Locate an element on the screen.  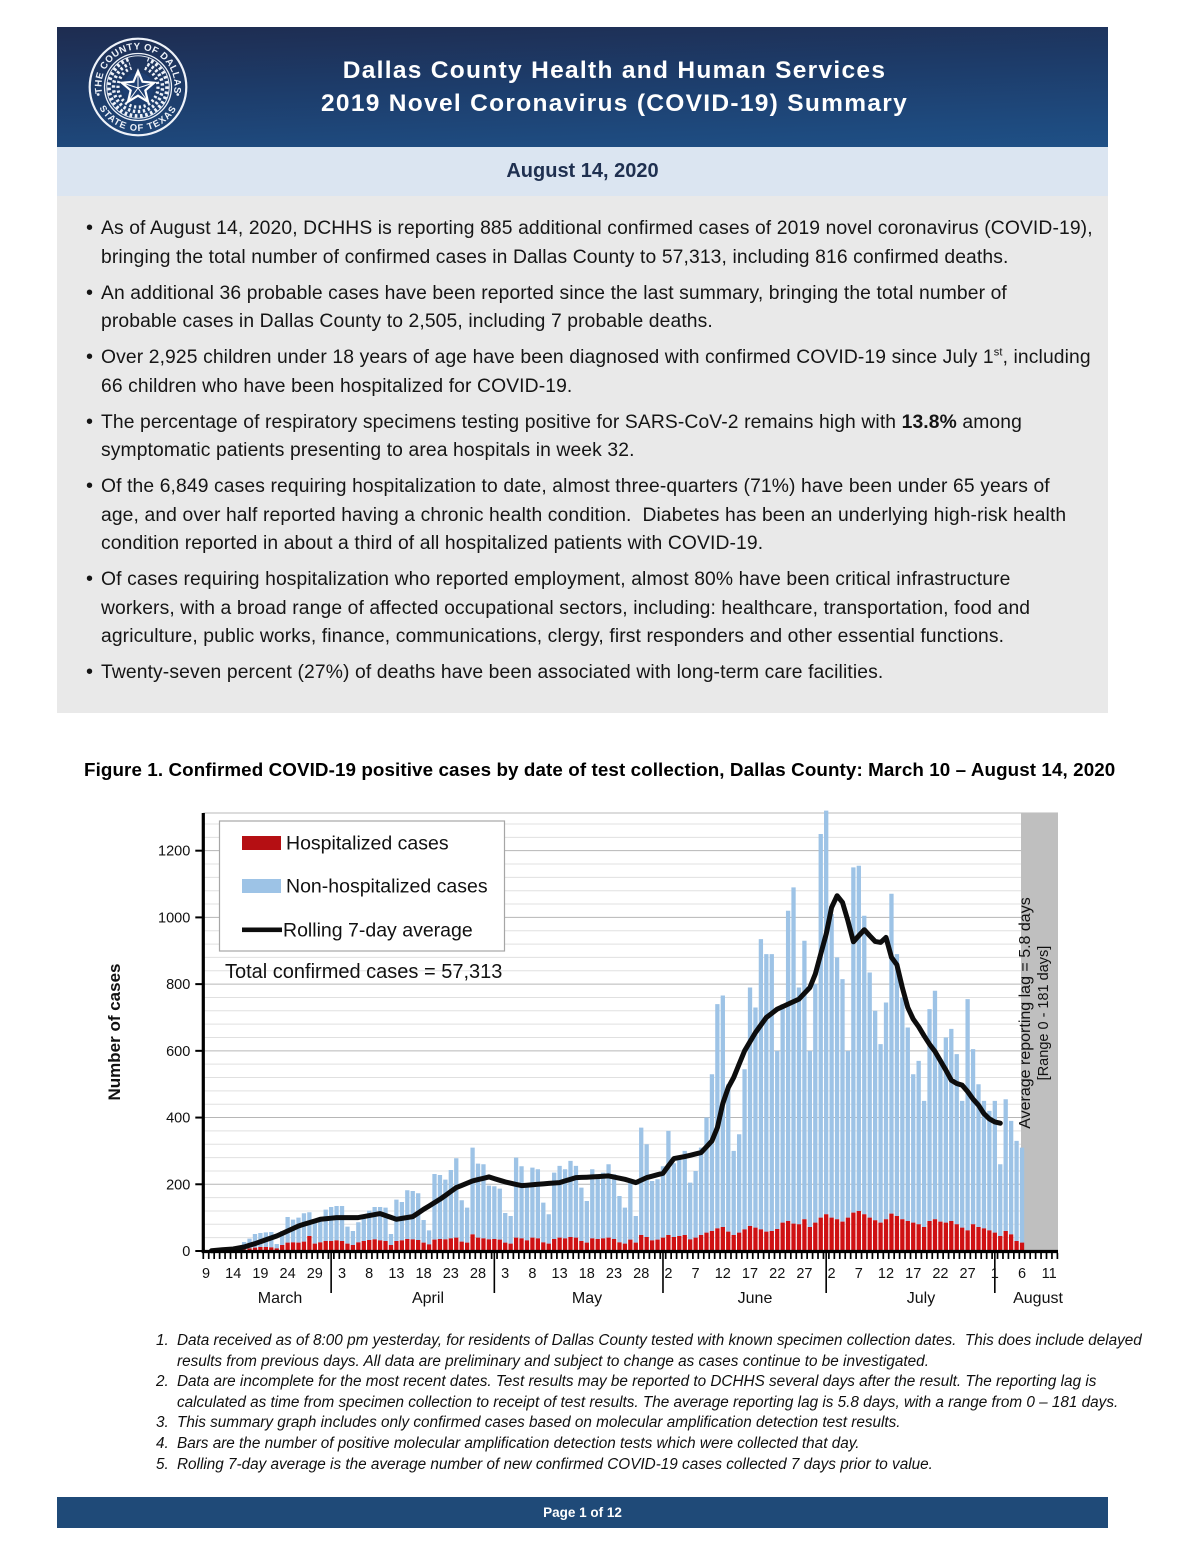
svg-text: April is located at coordinates (428, 1298).